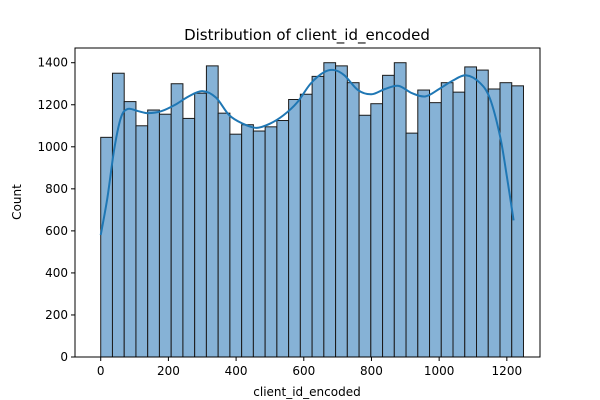  What do you see at coordinates (56, 273) in the screenshot?
I see `y-tick-label: 400` at bounding box center [56, 273].